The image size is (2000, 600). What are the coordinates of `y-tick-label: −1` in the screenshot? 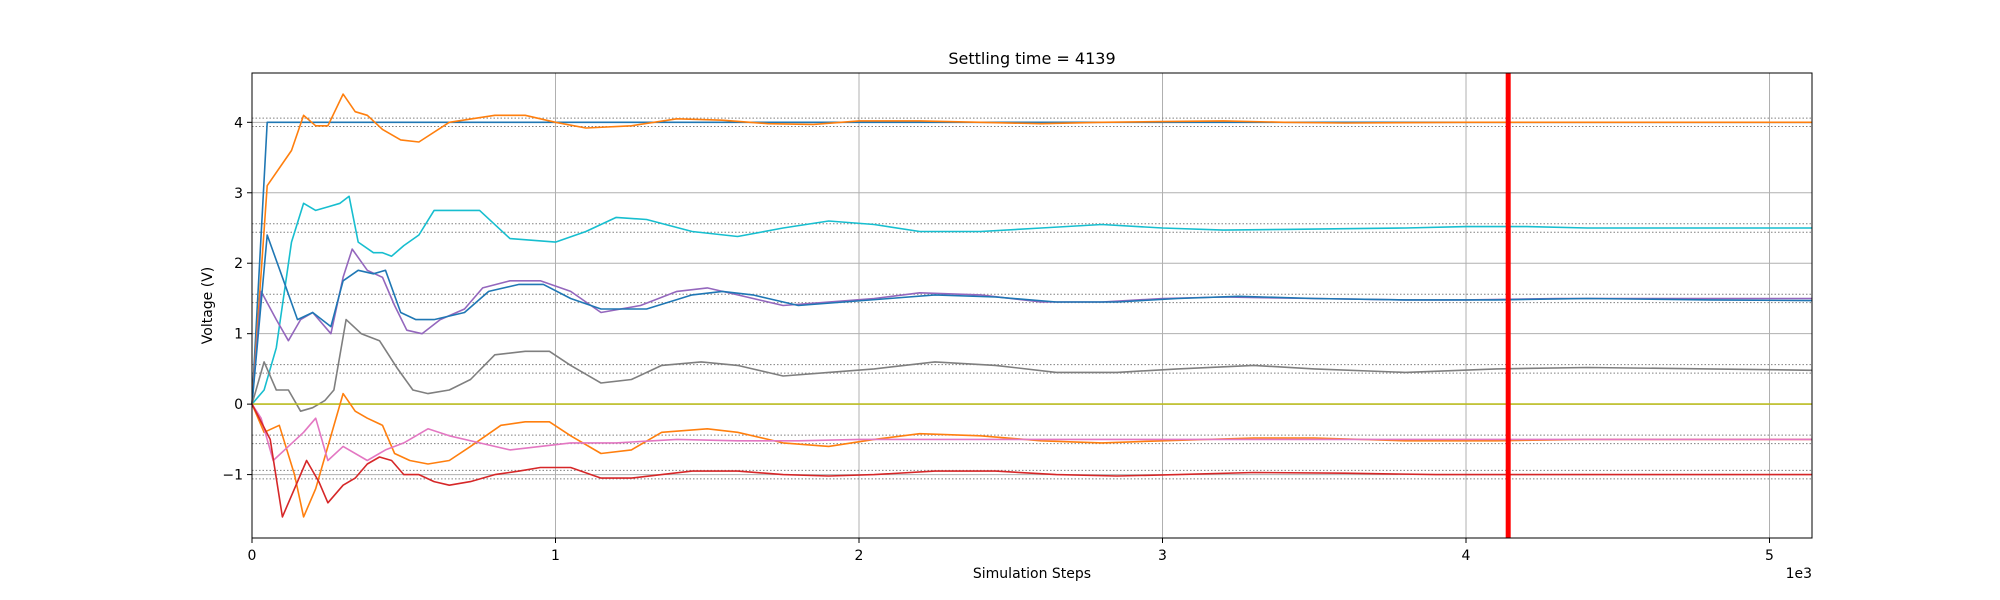 It's located at (232, 476).